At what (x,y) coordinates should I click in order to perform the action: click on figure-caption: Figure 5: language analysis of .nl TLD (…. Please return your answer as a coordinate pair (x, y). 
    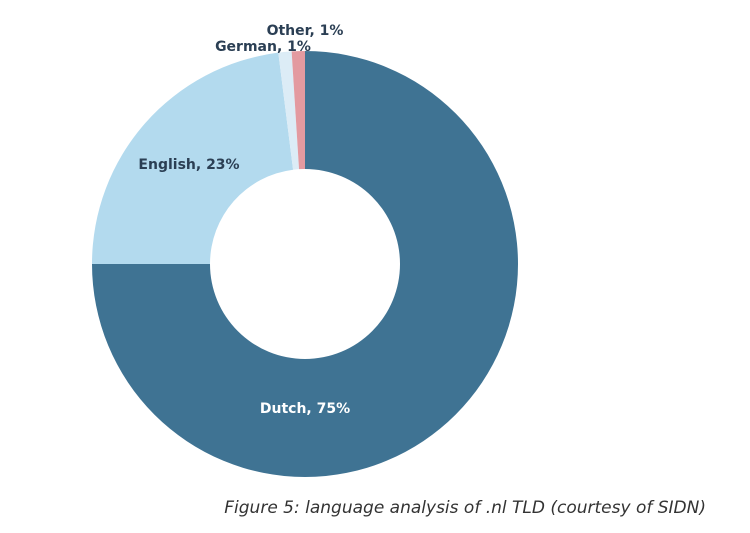
    Looking at the image, I should click on (465, 508).